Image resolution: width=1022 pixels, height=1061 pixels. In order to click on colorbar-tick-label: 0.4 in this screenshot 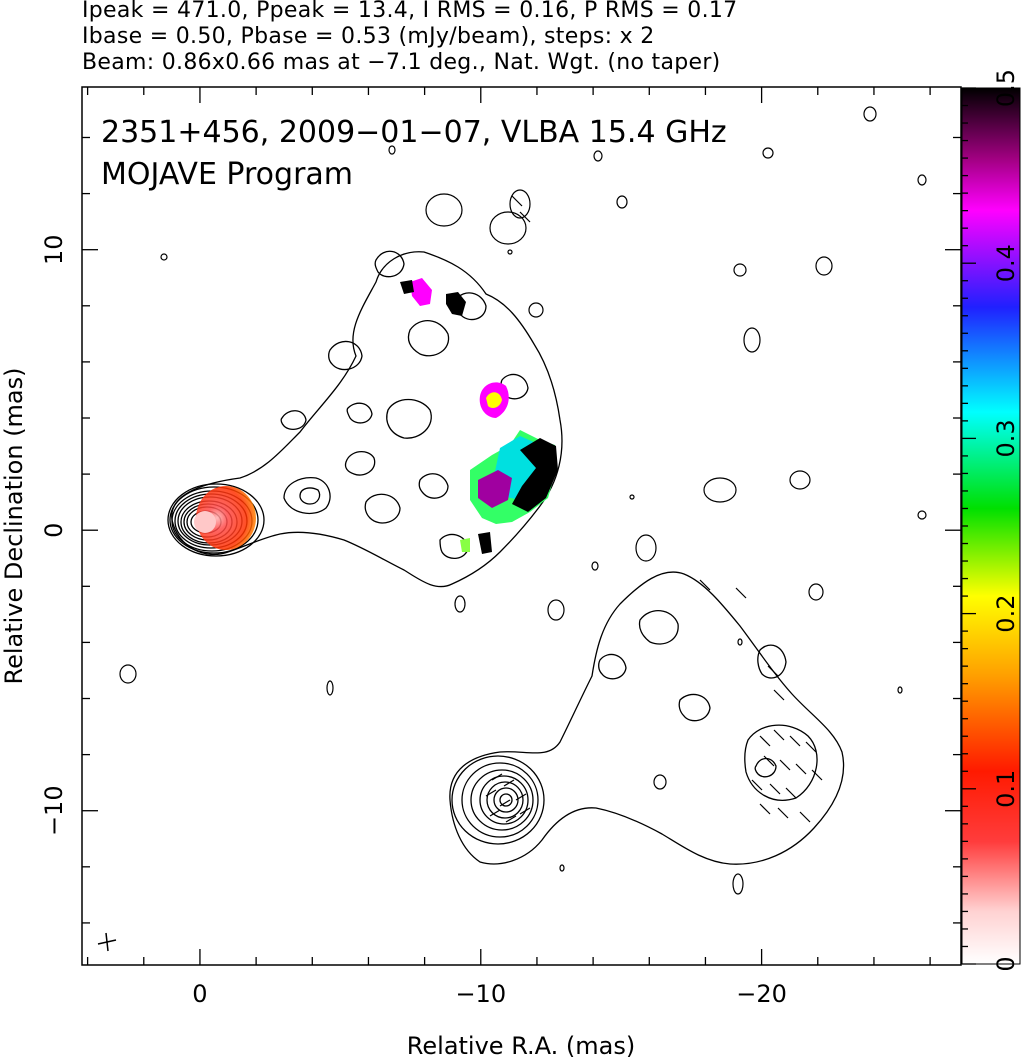, I will do `click(1006, 263)`.